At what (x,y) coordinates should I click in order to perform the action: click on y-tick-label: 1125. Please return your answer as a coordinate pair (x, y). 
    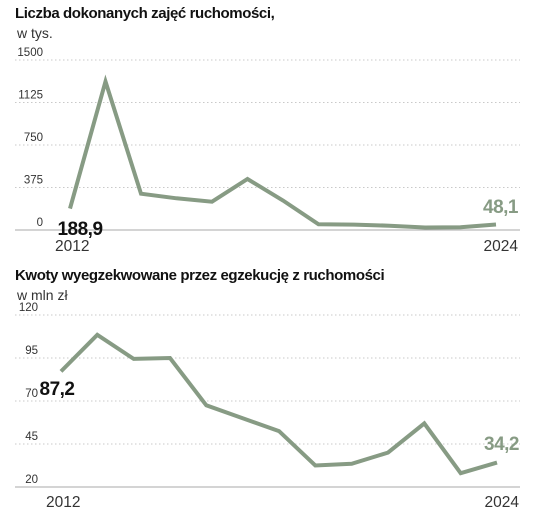
    Looking at the image, I should click on (30, 96).